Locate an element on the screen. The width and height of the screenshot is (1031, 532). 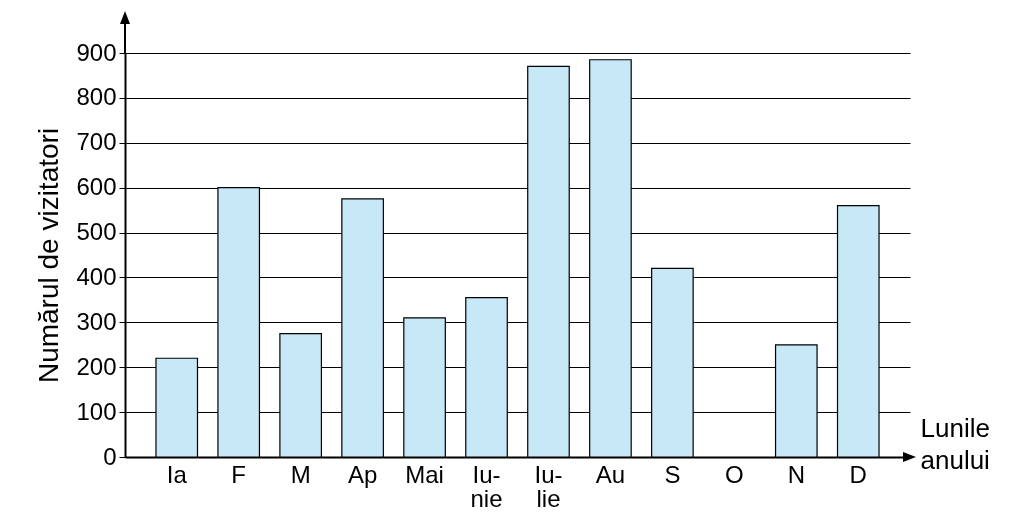
y-tick-label: 600 is located at coordinates (96, 187).